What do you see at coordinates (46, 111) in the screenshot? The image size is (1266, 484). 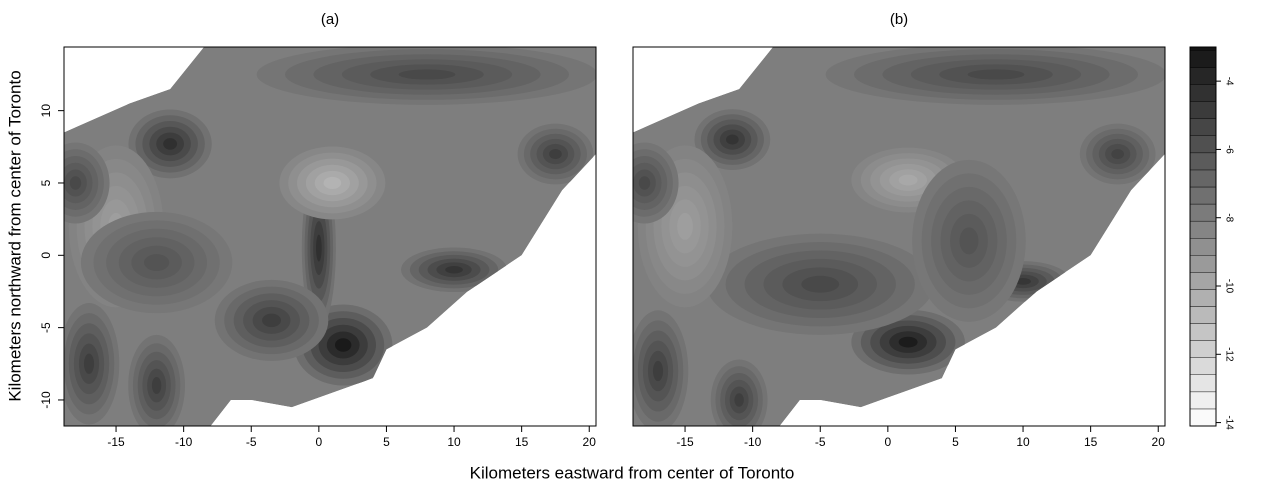 I see `y-tick-label: 10` at bounding box center [46, 111].